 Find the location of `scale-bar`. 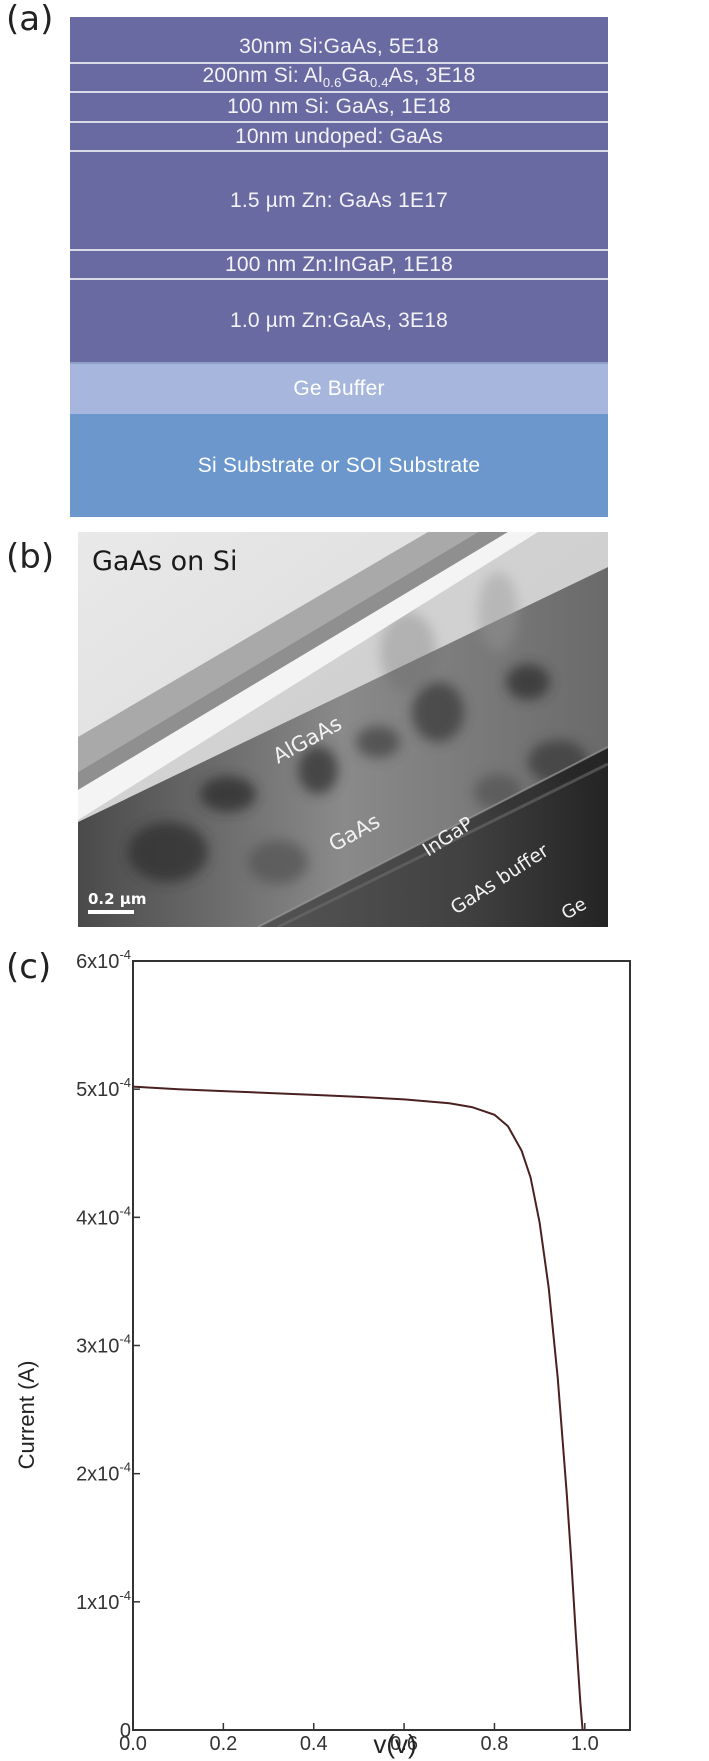

scale-bar is located at coordinates (111, 912).